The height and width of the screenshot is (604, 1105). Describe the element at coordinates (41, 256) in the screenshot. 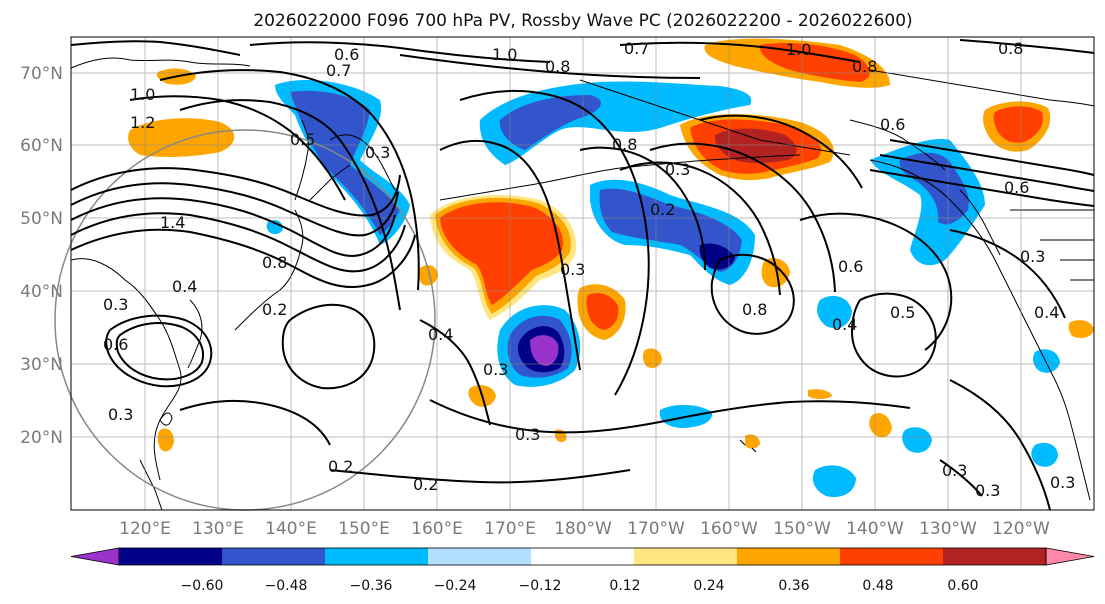

I see `latitude-axis: 70°N 60°N 50°N 40°N 30°N 20°N` at that location.